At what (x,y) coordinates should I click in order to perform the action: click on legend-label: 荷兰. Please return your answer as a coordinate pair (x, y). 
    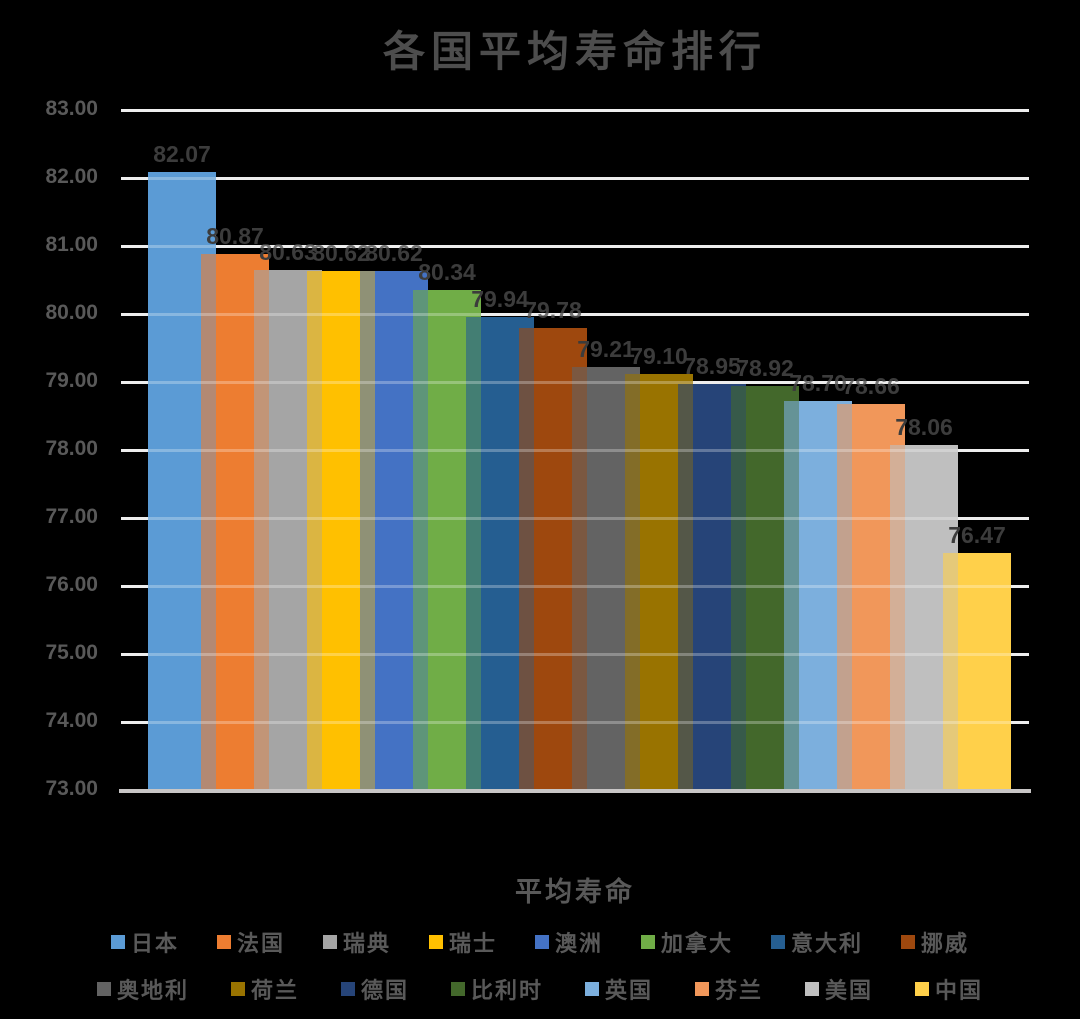
    Looking at the image, I should click on (274, 990).